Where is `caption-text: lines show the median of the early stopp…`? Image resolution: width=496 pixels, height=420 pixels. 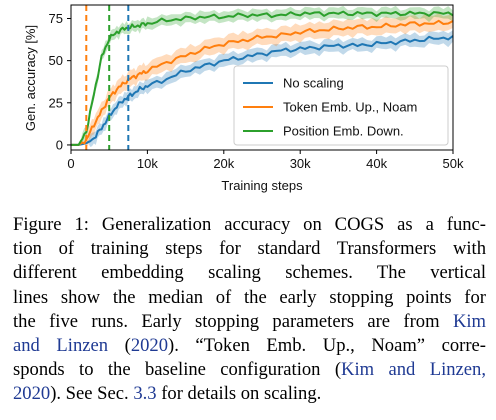
caption-text: lines show the median of the early stopp… is located at coordinates (249, 297).